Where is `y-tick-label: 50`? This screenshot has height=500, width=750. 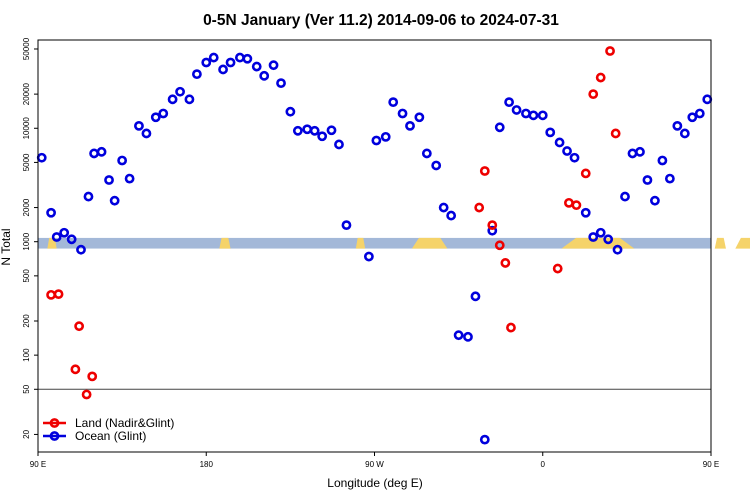
y-tick-label: 50 is located at coordinates (26, 388).